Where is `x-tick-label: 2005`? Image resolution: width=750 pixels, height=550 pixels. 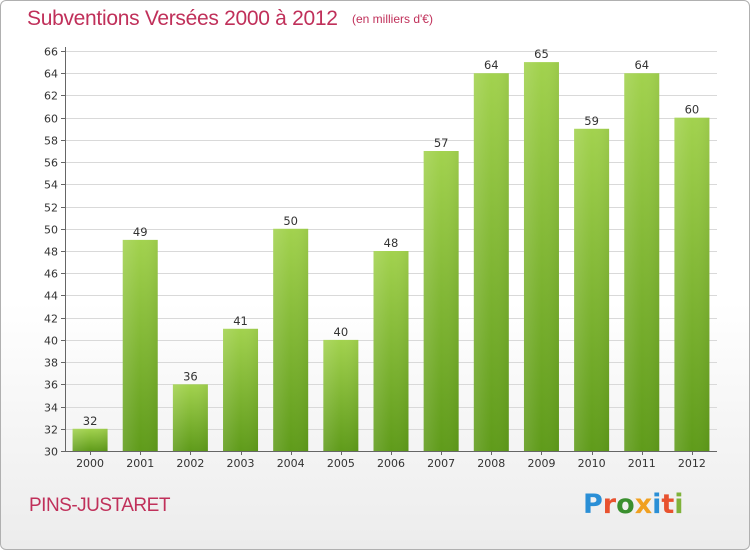
x-tick-label: 2005 is located at coordinates (341, 463).